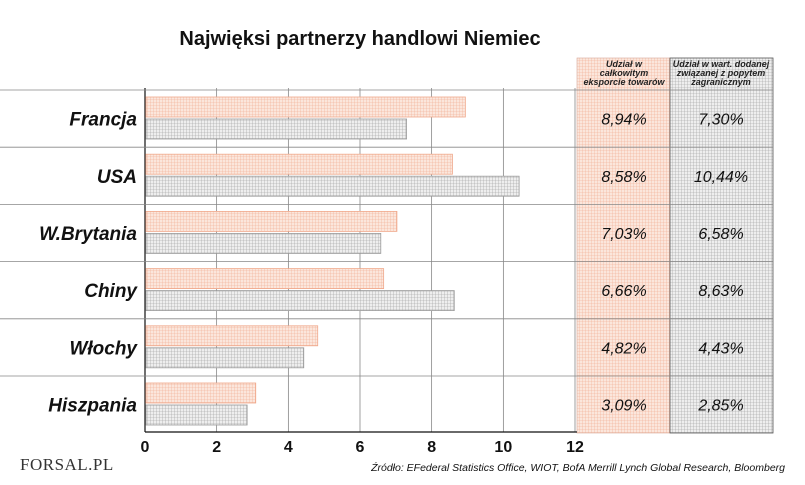 The width and height of the screenshot is (805, 485). What do you see at coordinates (721, 73) in the screenshot?
I see `table-header-line: związanej z popytem` at bounding box center [721, 73].